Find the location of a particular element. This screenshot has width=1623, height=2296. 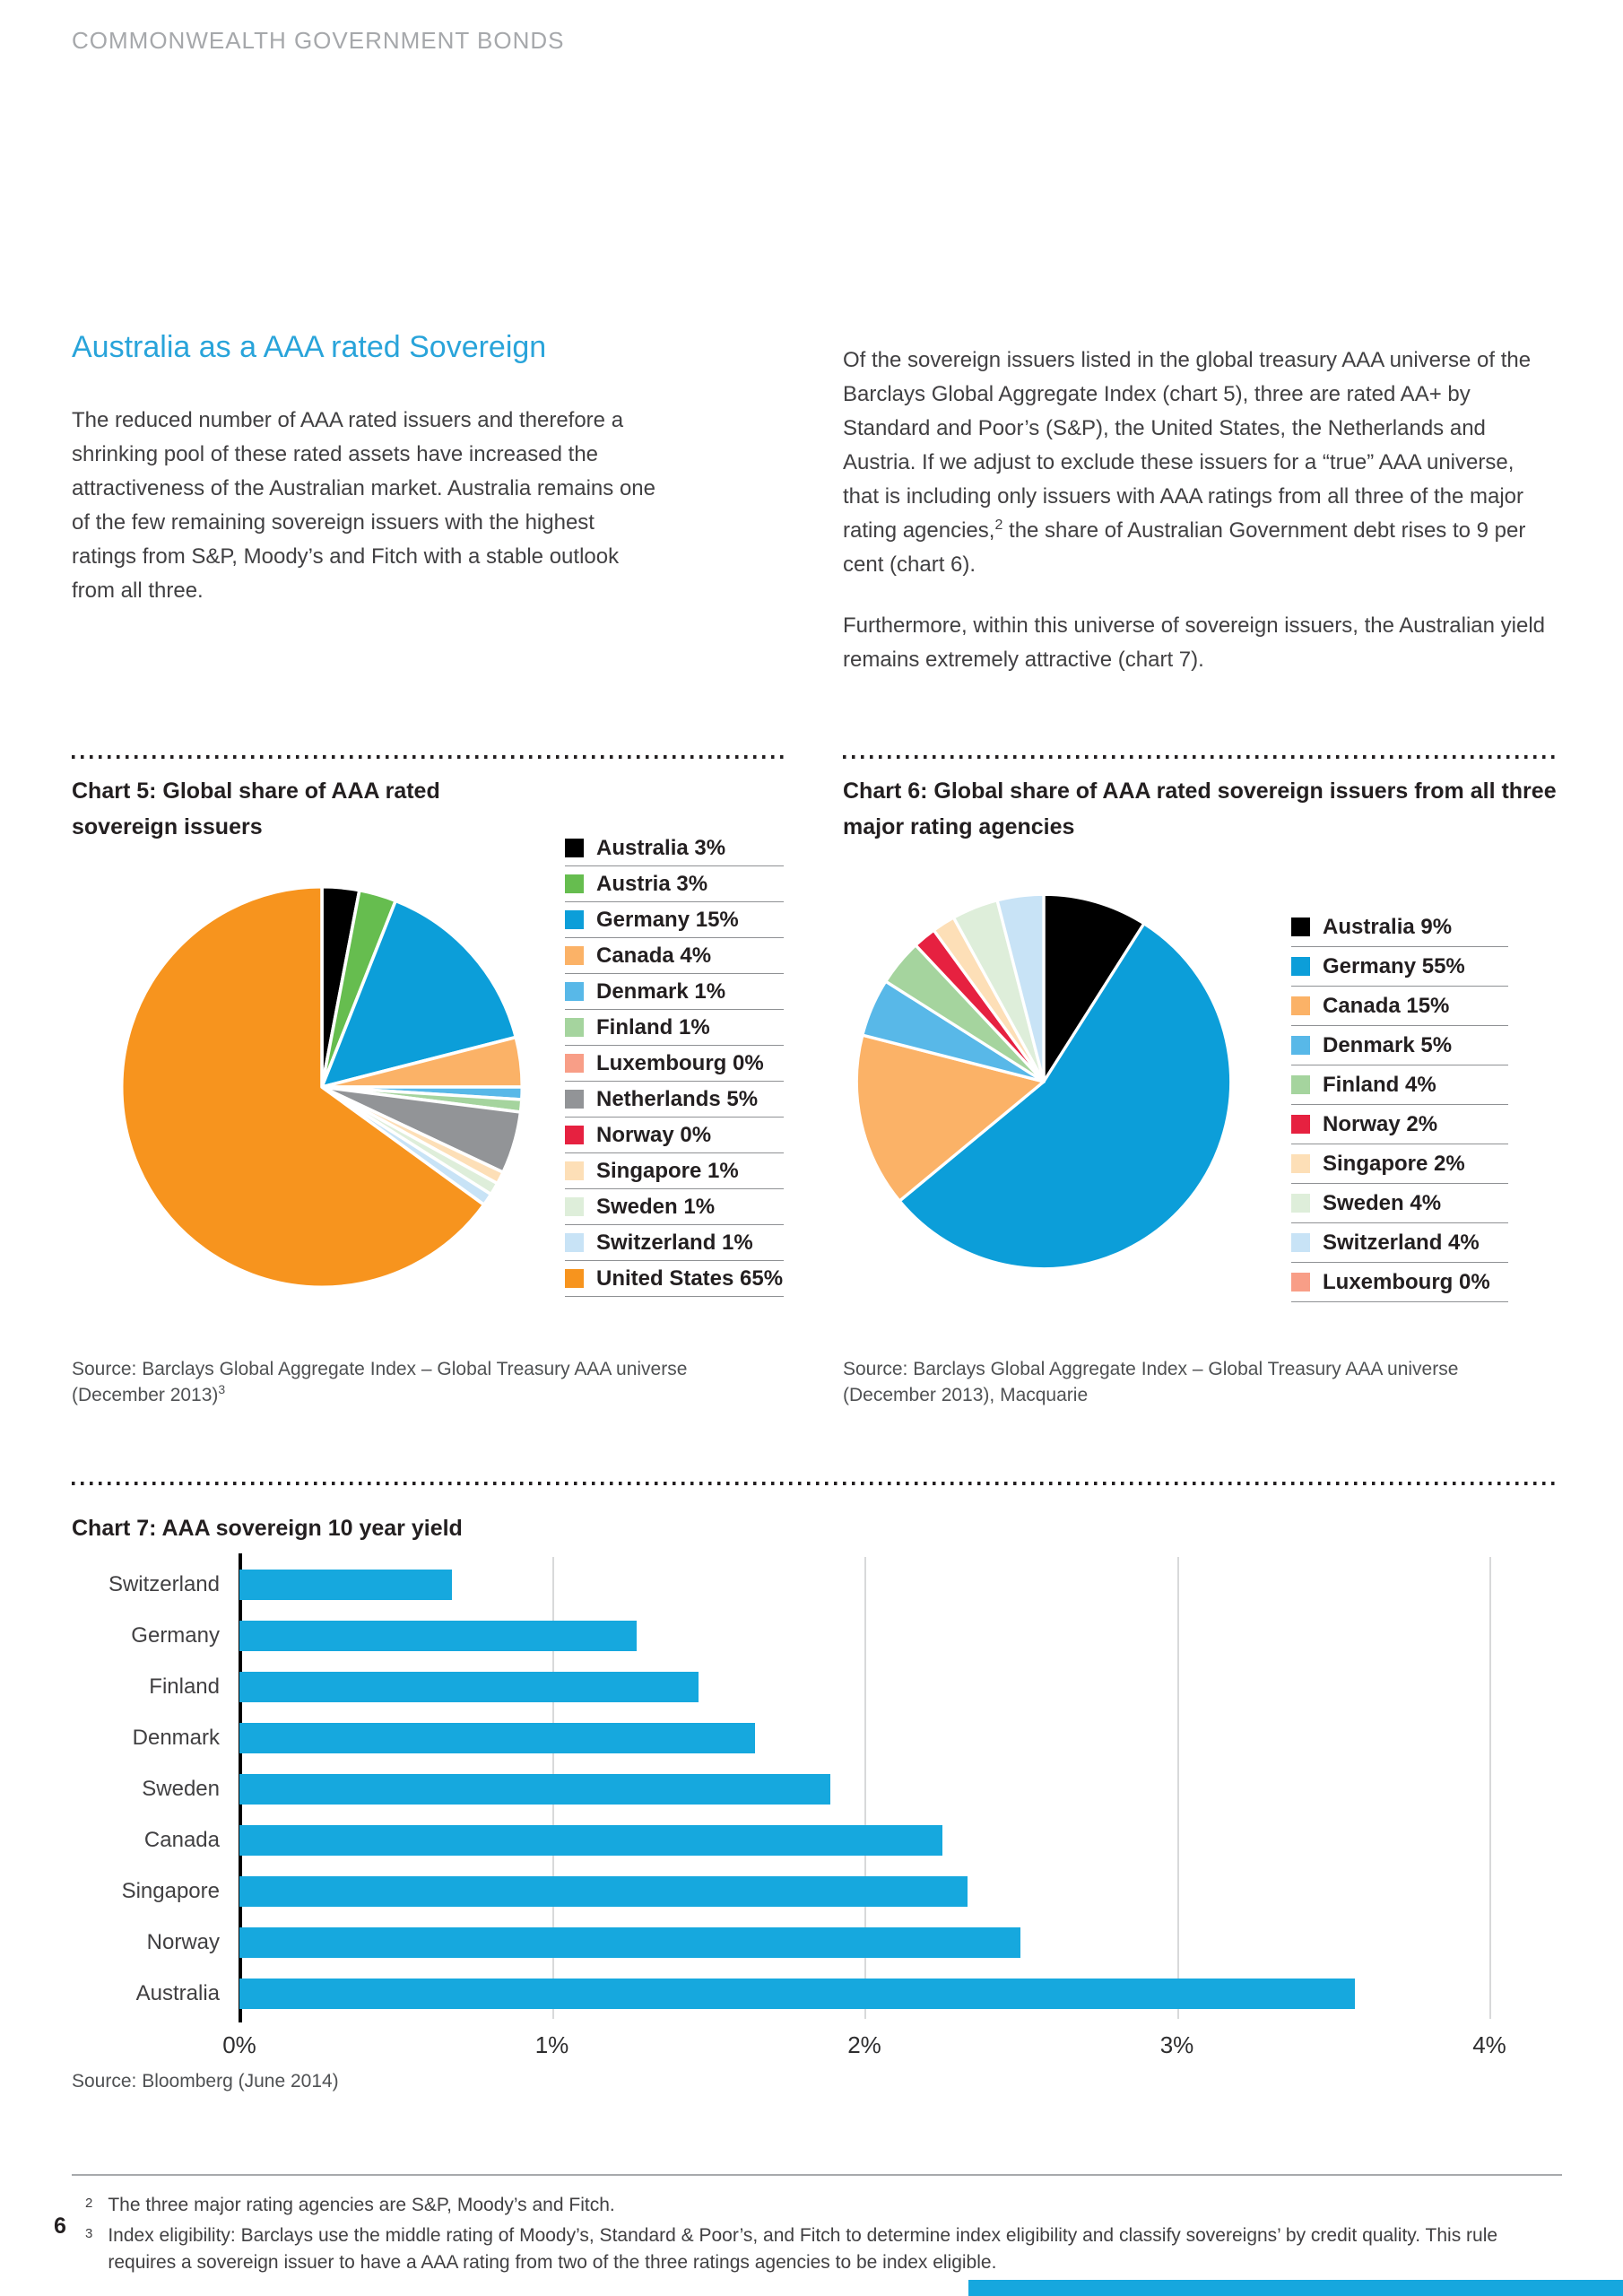

legend-item-luxembourg: Luxembourg 0% is located at coordinates (1399, 1282).